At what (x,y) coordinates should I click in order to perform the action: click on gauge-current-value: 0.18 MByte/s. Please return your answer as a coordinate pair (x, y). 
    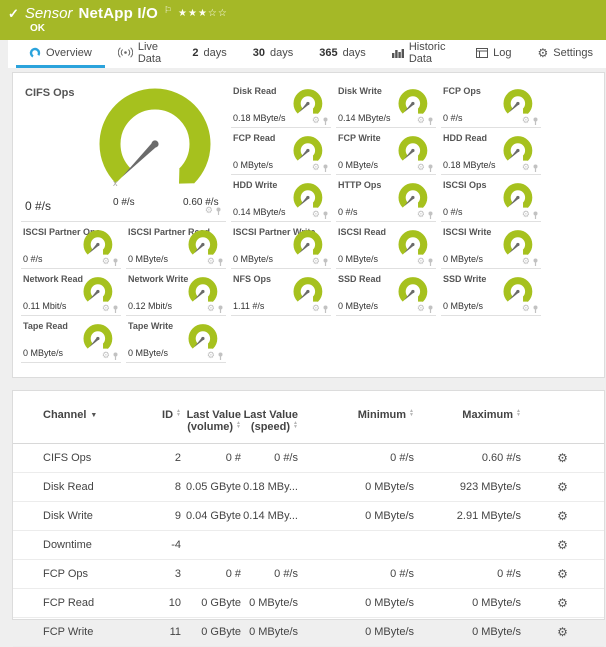
    Looking at the image, I should click on (259, 118).